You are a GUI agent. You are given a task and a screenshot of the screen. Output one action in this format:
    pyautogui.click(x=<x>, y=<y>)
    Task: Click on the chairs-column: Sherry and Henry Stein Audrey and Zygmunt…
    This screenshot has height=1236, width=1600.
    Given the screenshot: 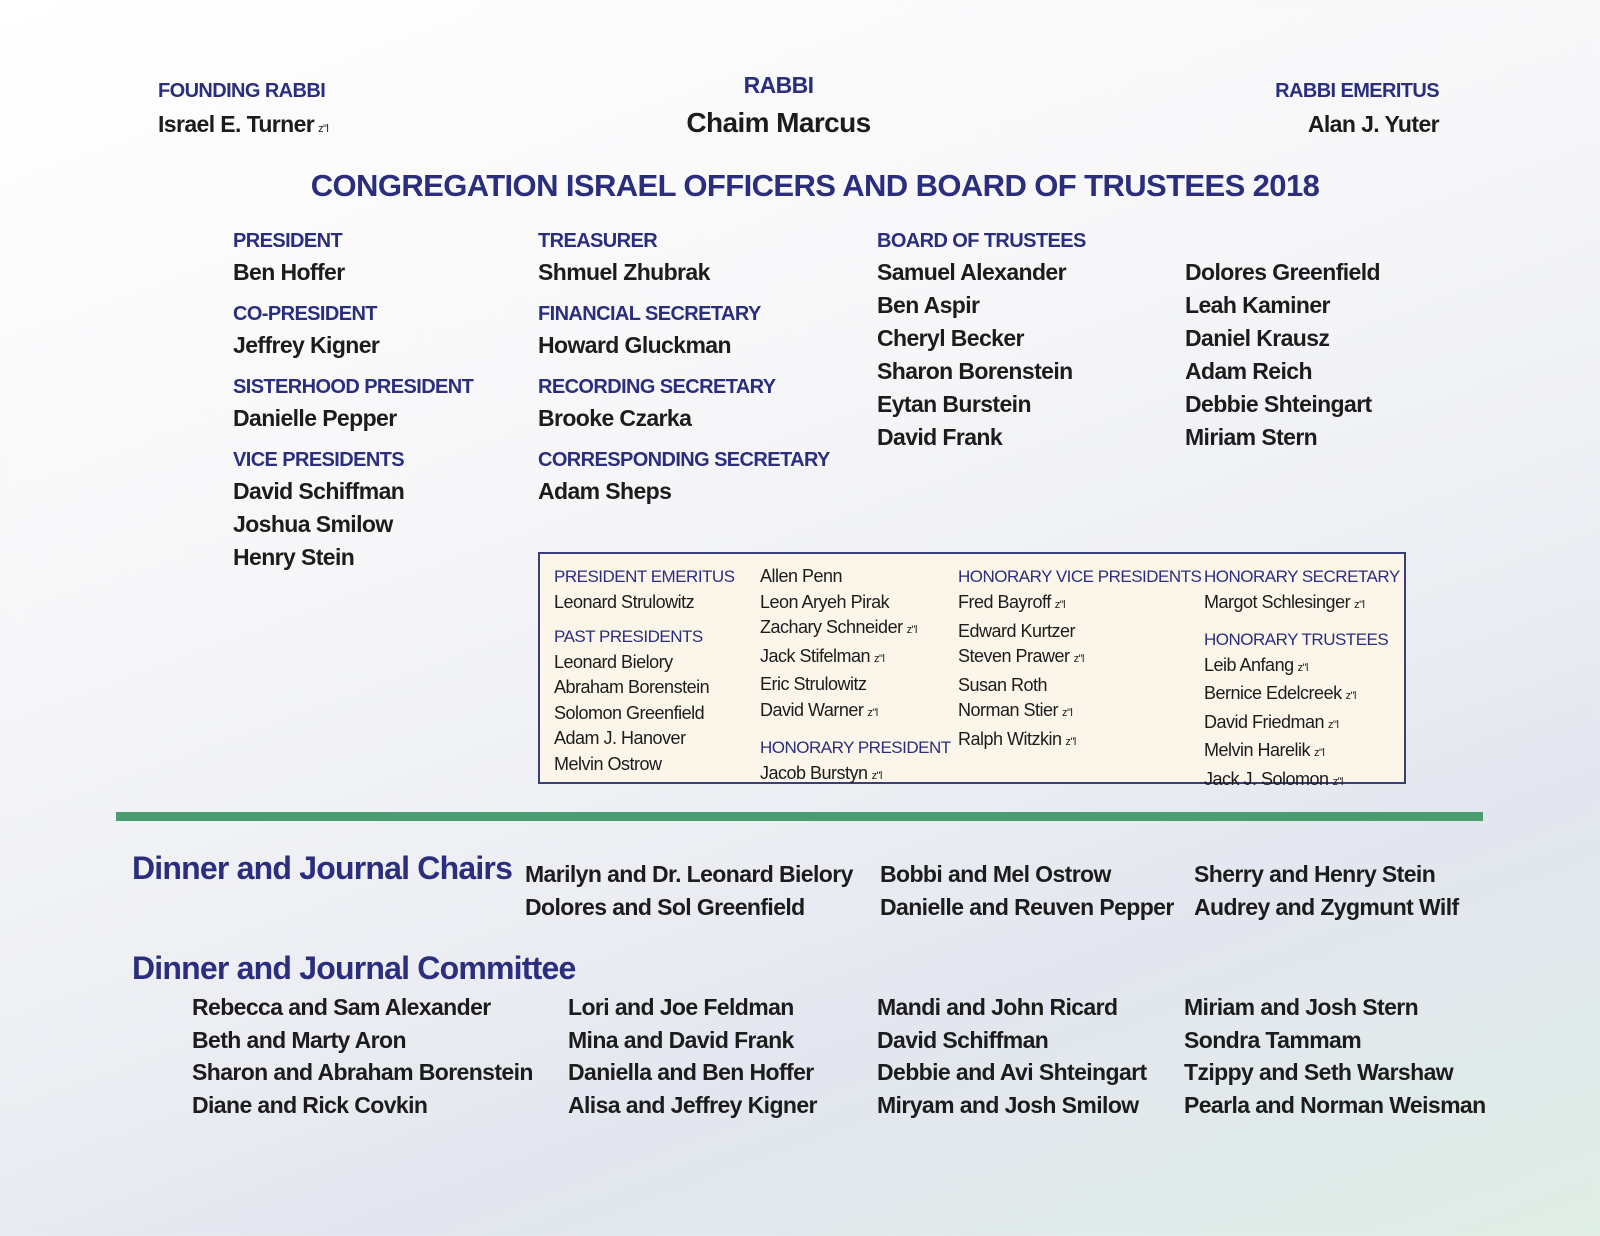 What is the action you would take?
    pyautogui.click(x=1326, y=890)
    